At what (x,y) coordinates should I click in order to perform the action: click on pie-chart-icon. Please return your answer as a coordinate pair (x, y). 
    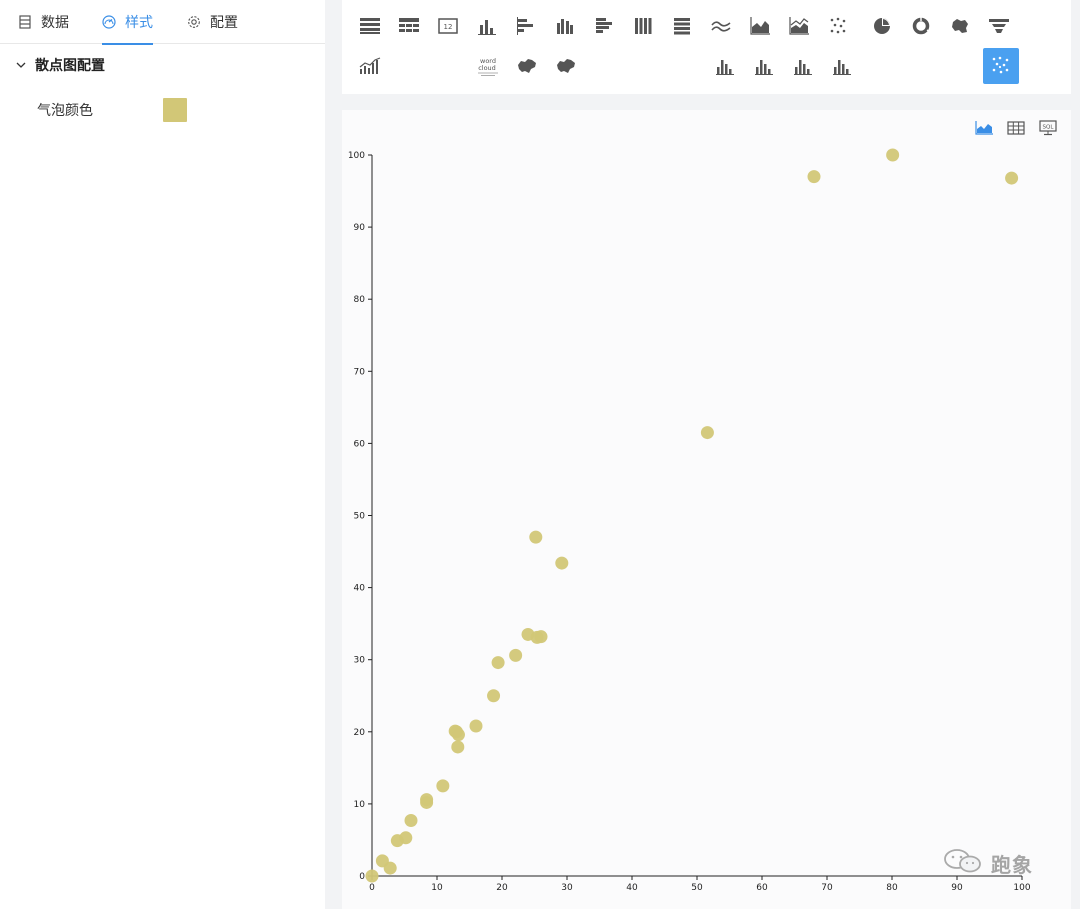
    Looking at the image, I should click on (882, 26).